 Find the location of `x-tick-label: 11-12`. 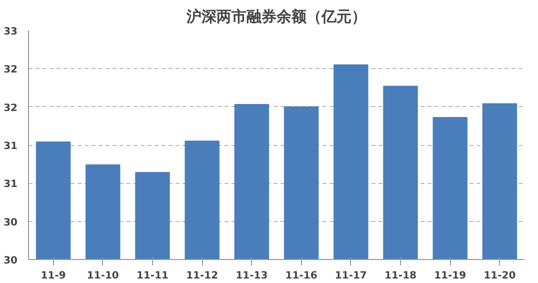

x-tick-label: 11-12 is located at coordinates (202, 276).